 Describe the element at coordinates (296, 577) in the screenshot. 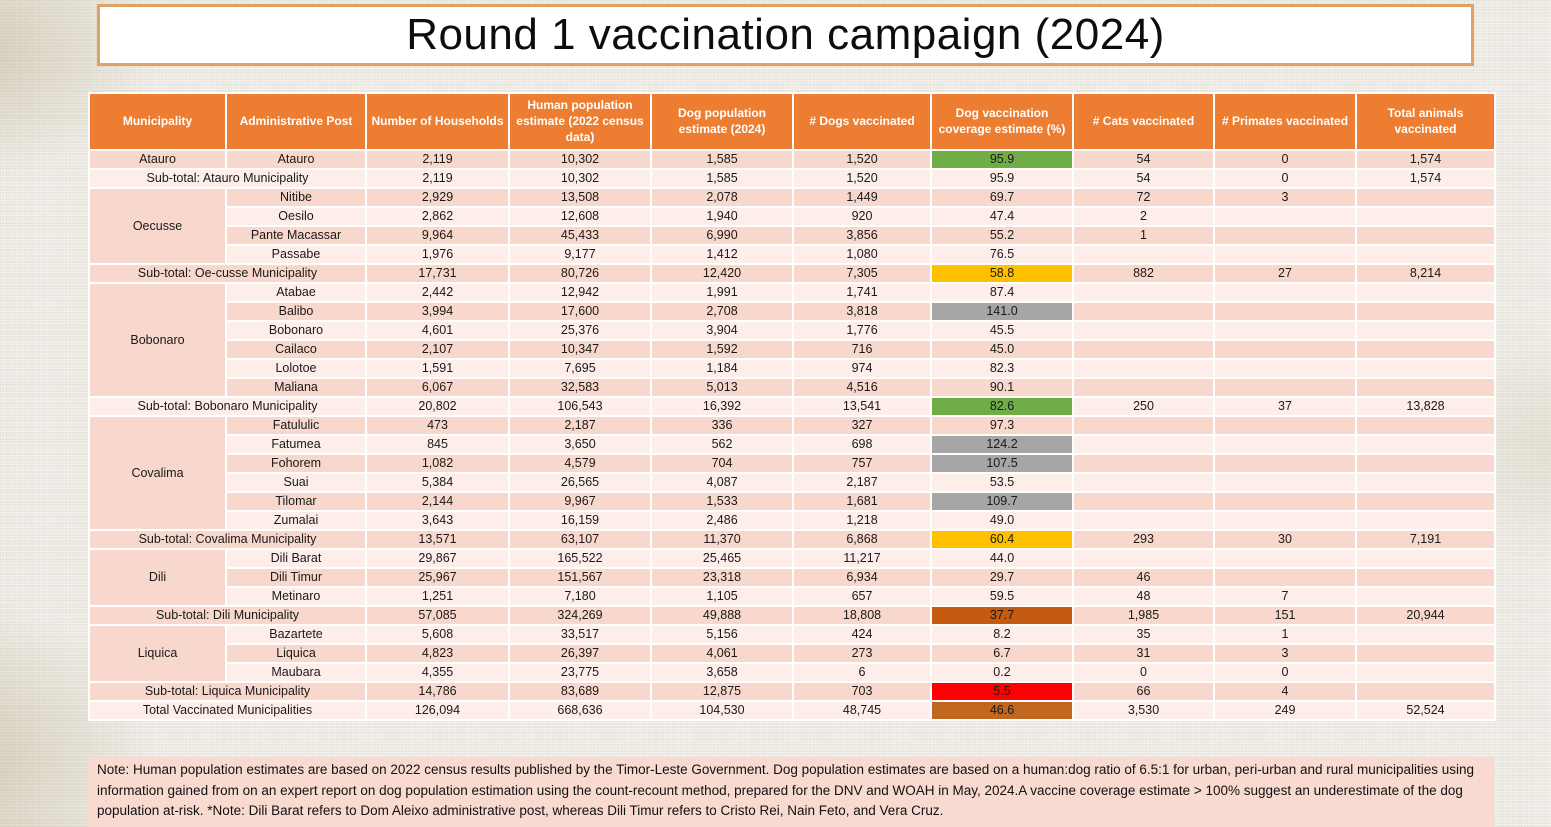

I see `admin-post-cell: Dili Timur` at that location.